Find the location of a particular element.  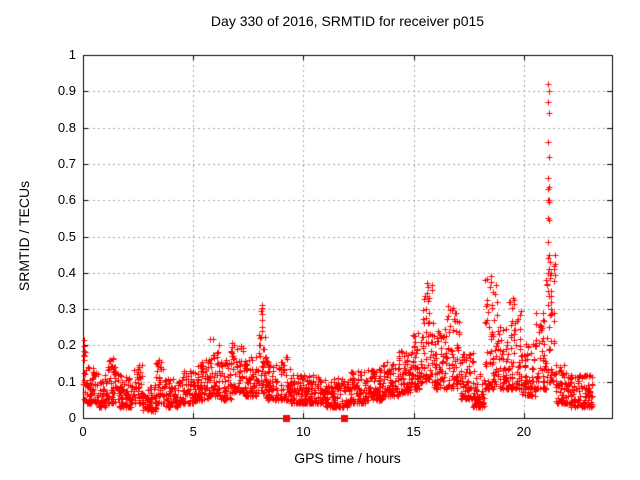

y-tick-label: 0.5 is located at coordinates (66, 236).